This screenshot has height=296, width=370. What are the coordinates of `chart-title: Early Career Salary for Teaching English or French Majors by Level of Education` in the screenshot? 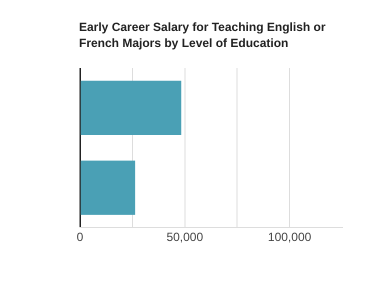 It's located at (203, 35).